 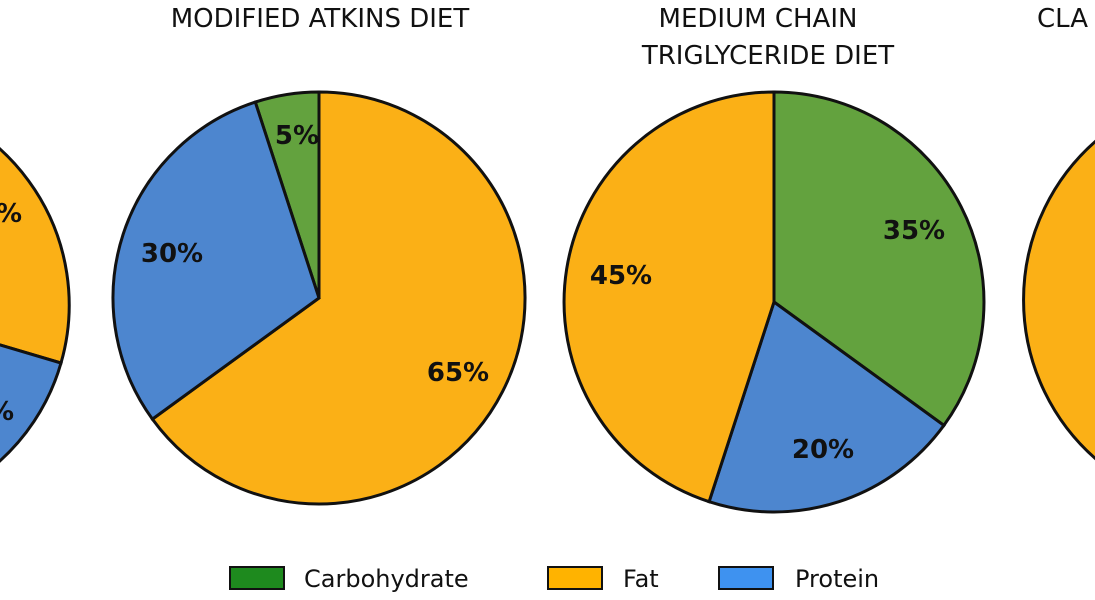 I want to click on pie-mct-protein-slice, so click(x=826, y=406).